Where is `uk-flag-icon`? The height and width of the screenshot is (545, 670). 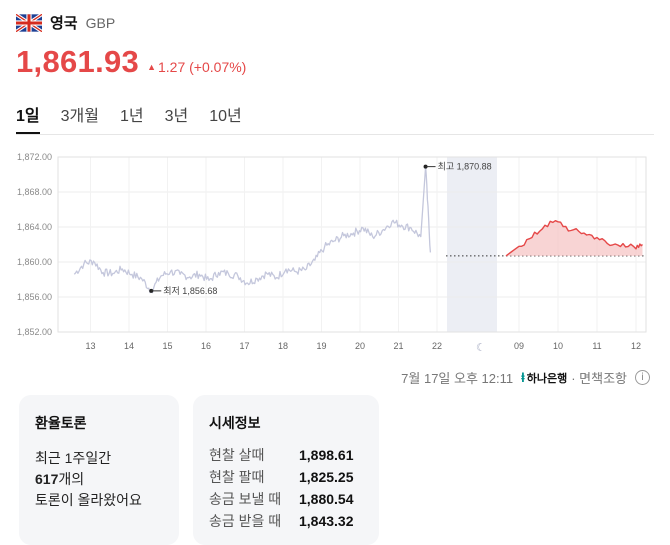 uk-flag-icon is located at coordinates (29, 22).